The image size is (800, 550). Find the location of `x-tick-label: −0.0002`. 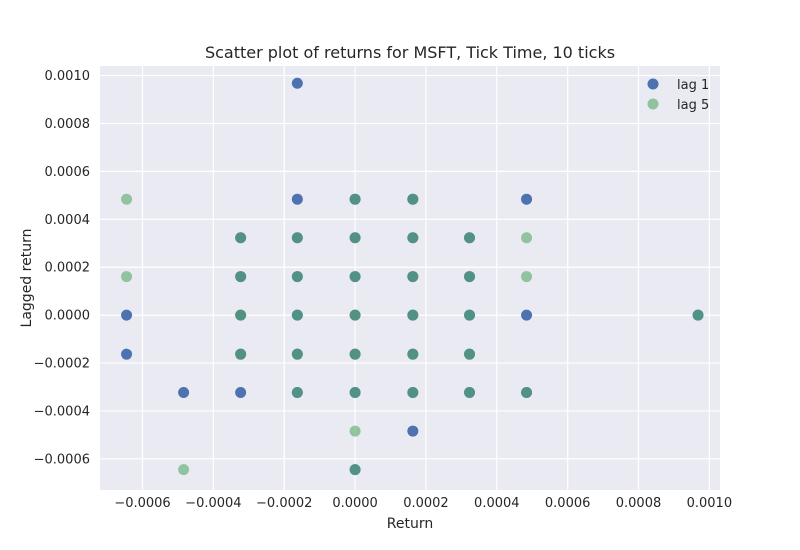

x-tick-label: −0.0002 is located at coordinates (284, 503).